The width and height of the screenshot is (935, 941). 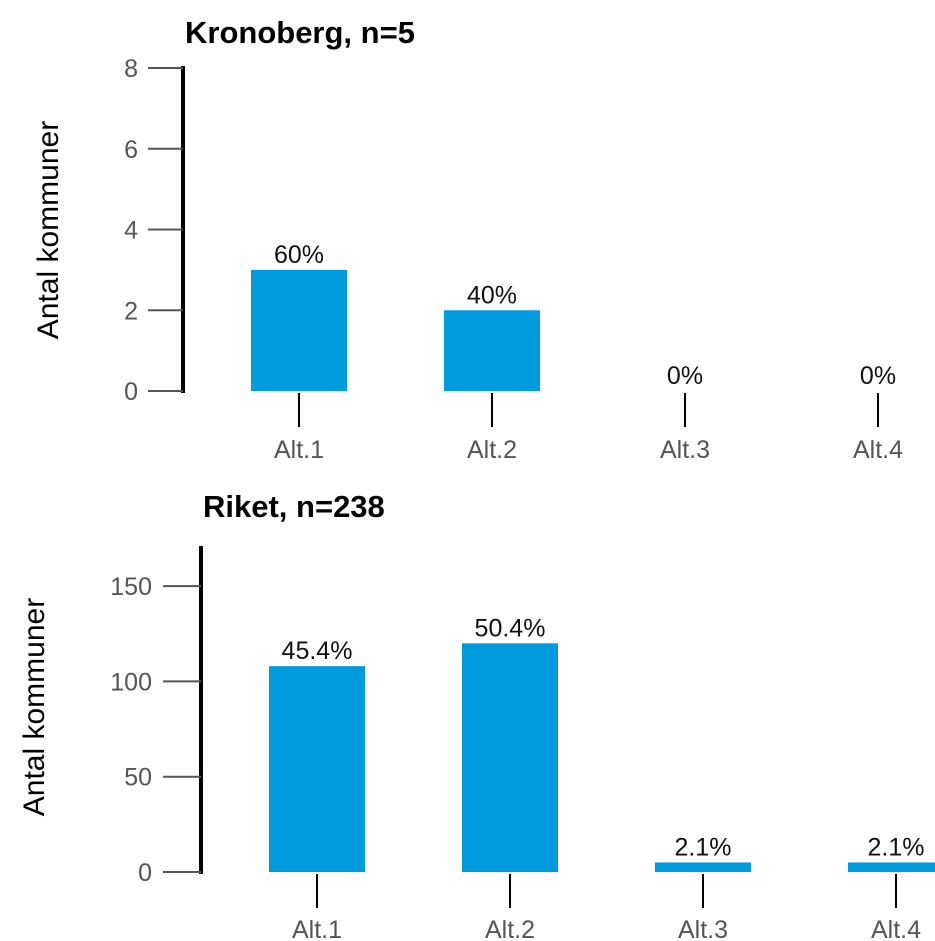 What do you see at coordinates (300, 32) in the screenshot?
I see `chart-title: Kronoberg, n=5` at bounding box center [300, 32].